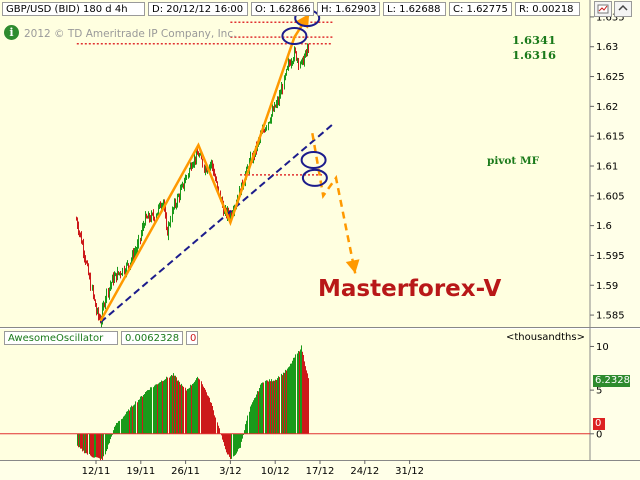 This screenshot has width=640, height=480. Describe the element at coordinates (185, 471) in the screenshot. I see `date-tick-label: 26/11` at that location.